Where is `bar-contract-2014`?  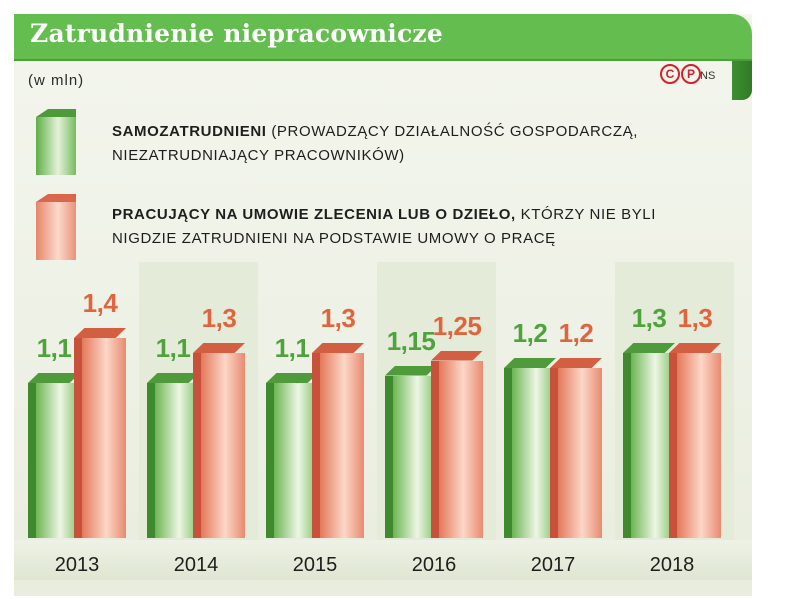 bar-contract-2014 is located at coordinates (219, 440).